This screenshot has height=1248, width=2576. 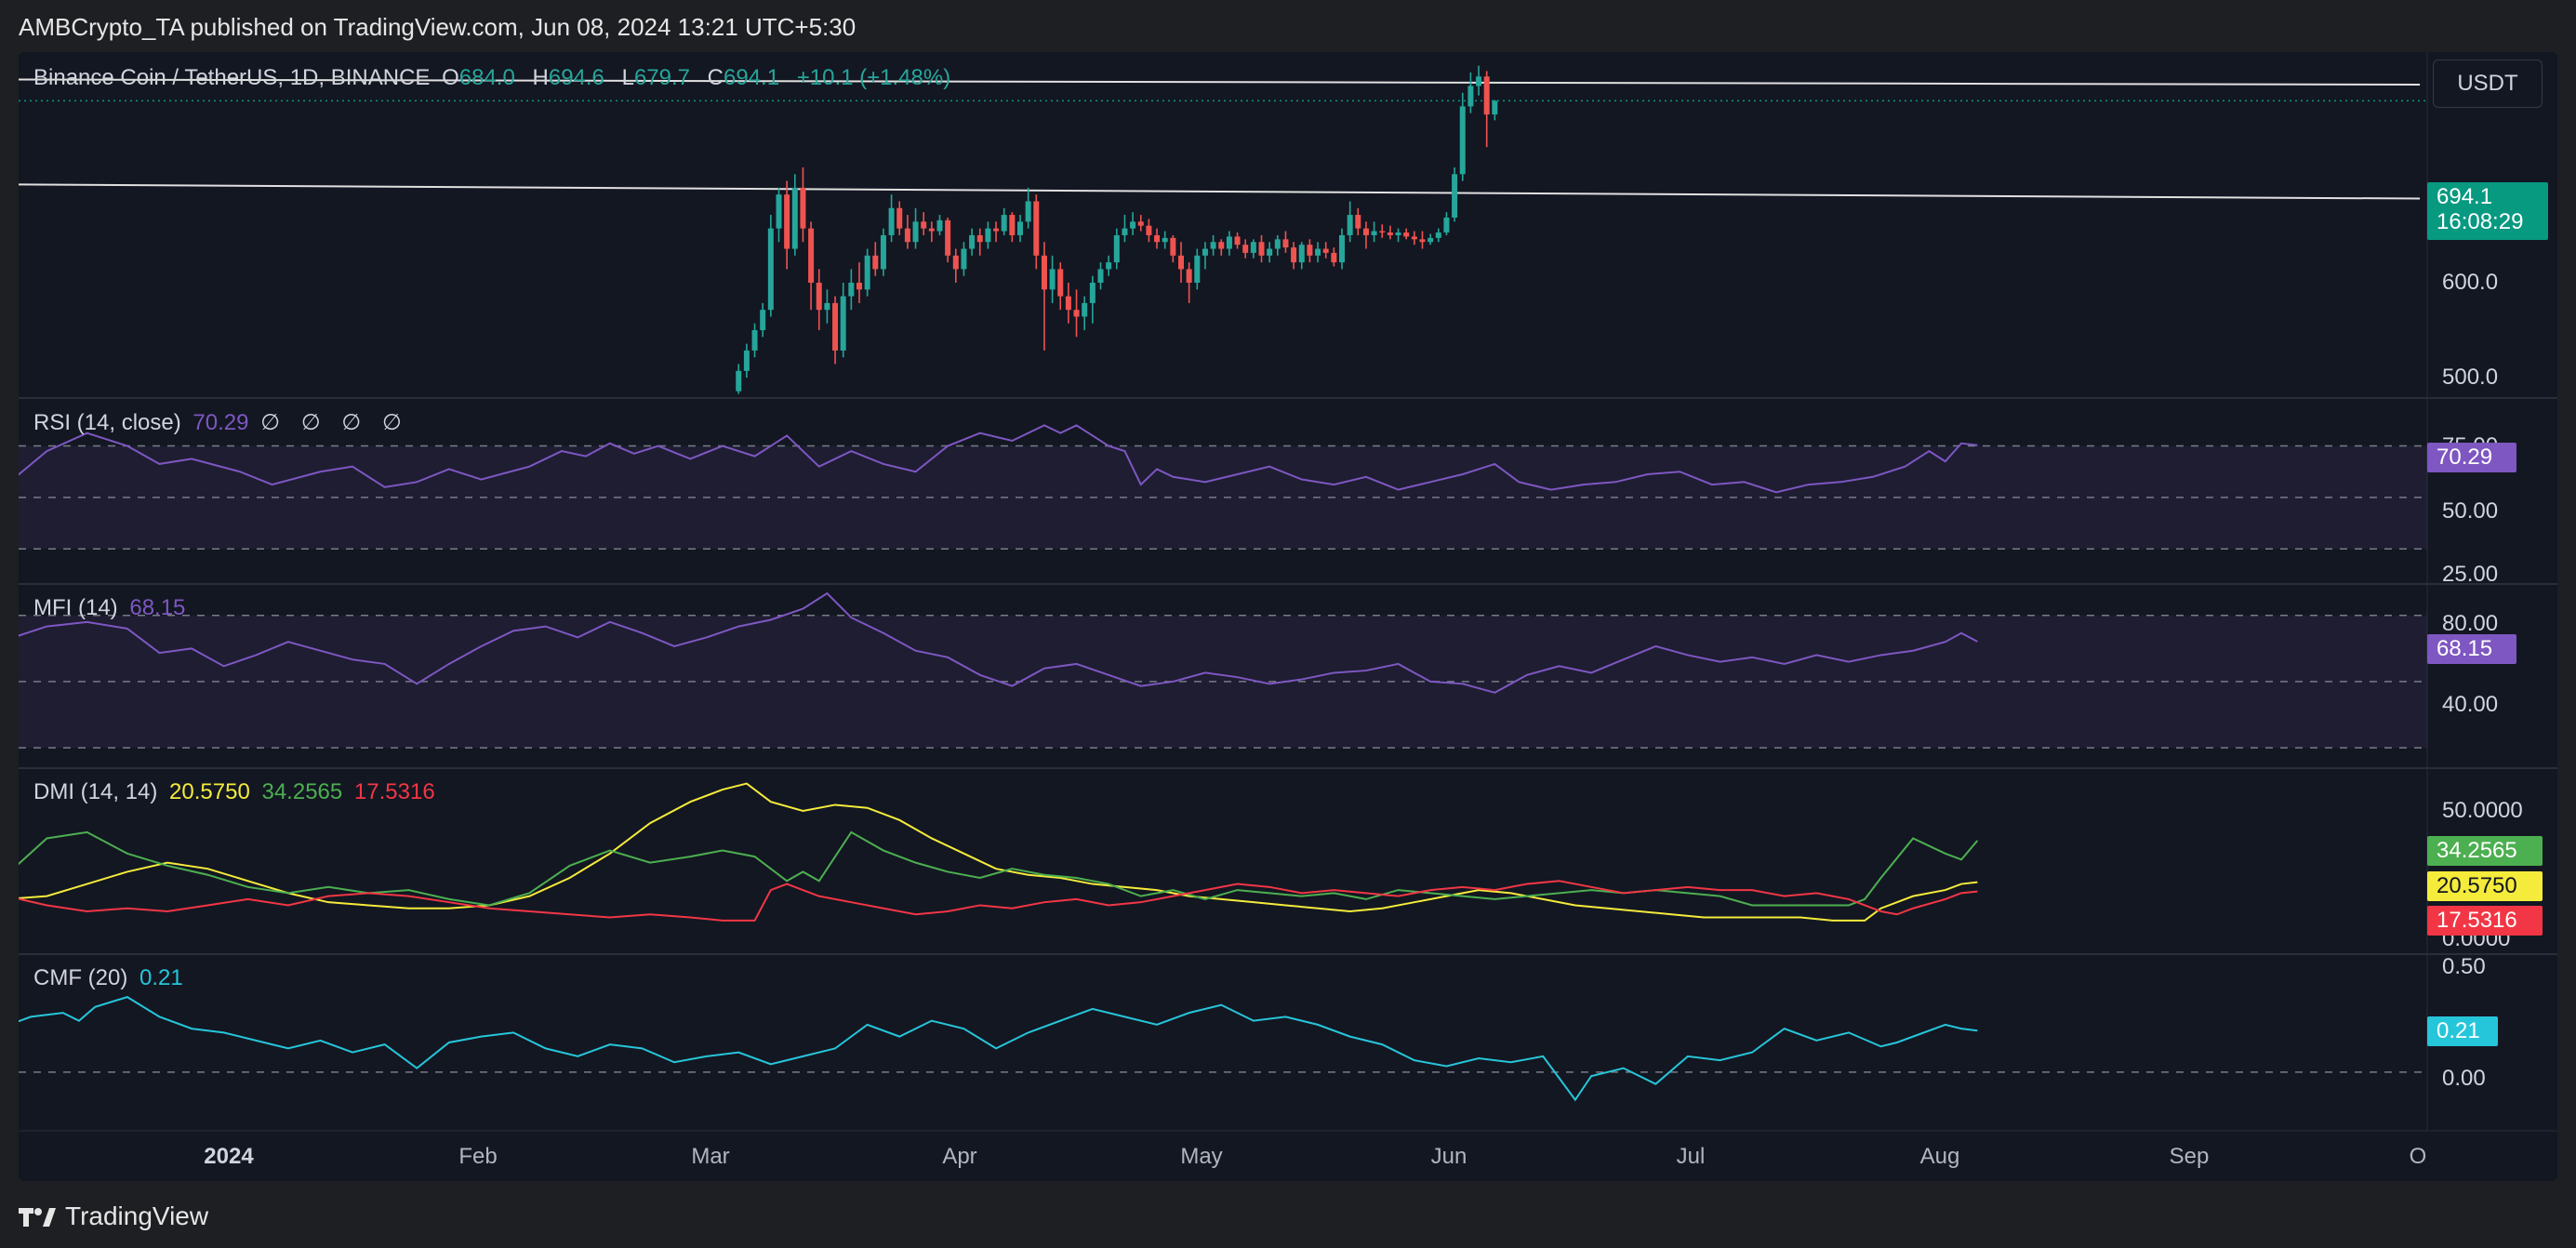 What do you see at coordinates (394, 791) in the screenshot?
I see `dmi-minus-value: 17.5316` at bounding box center [394, 791].